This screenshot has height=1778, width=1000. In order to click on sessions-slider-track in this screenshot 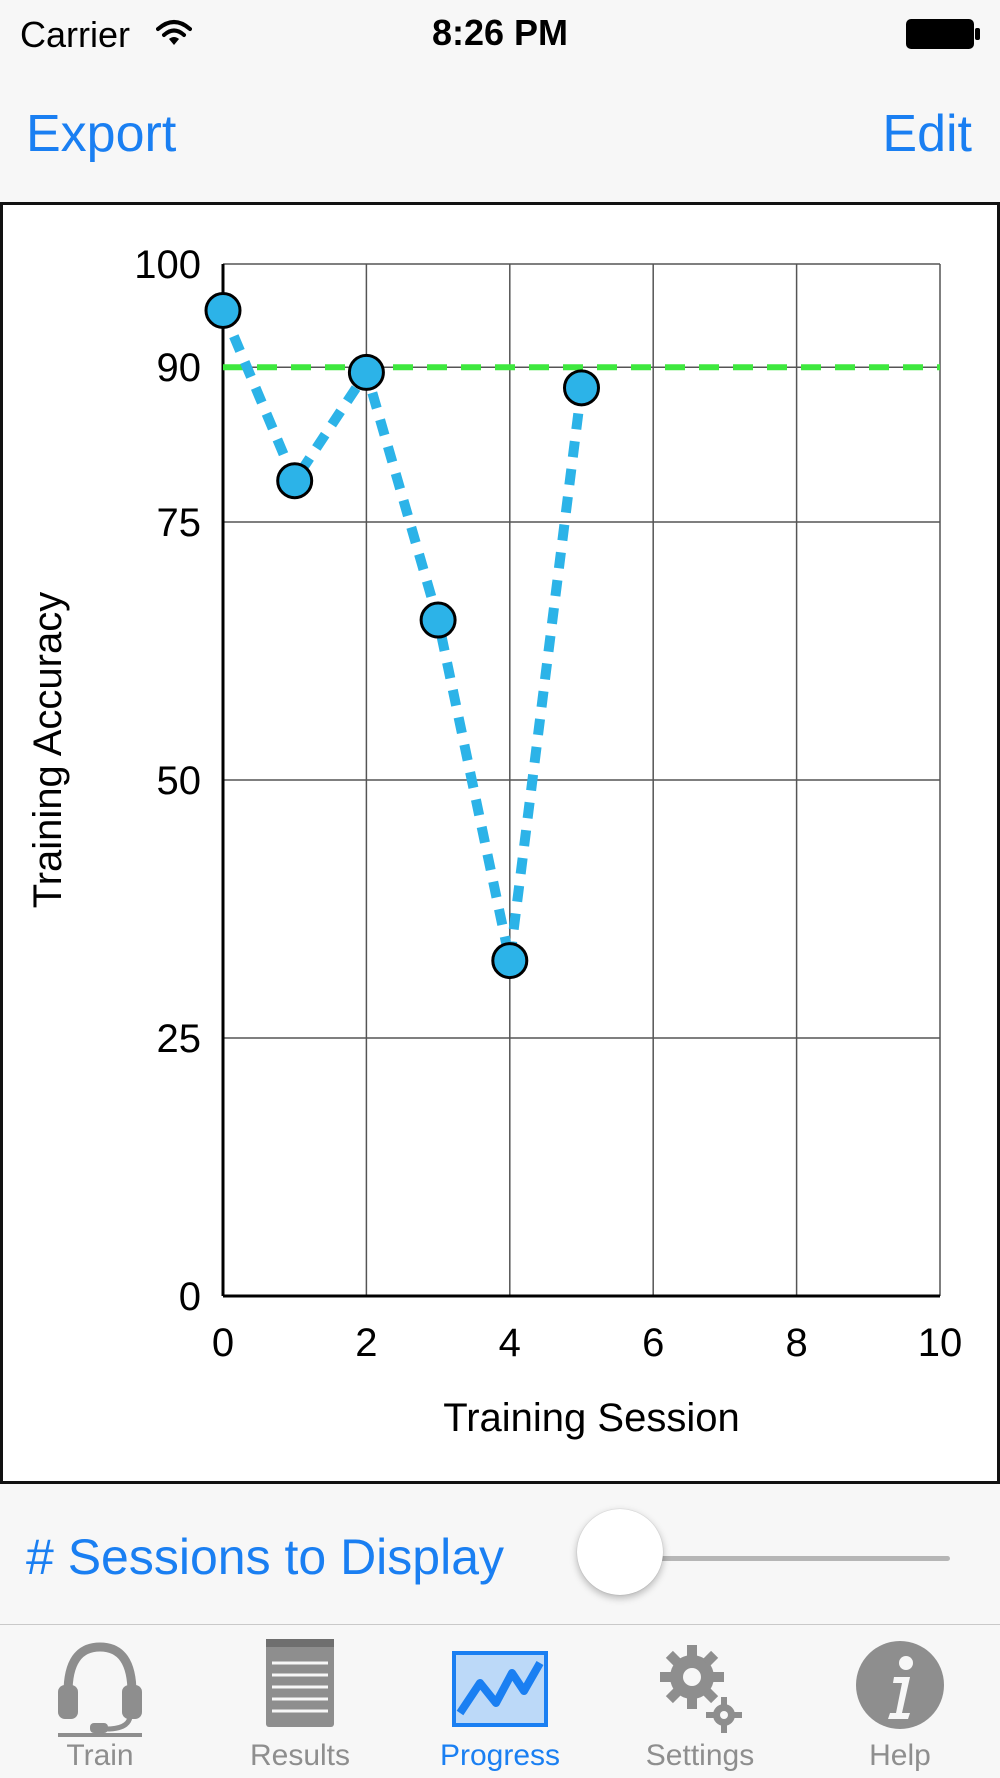, I will do `click(785, 1558)`.